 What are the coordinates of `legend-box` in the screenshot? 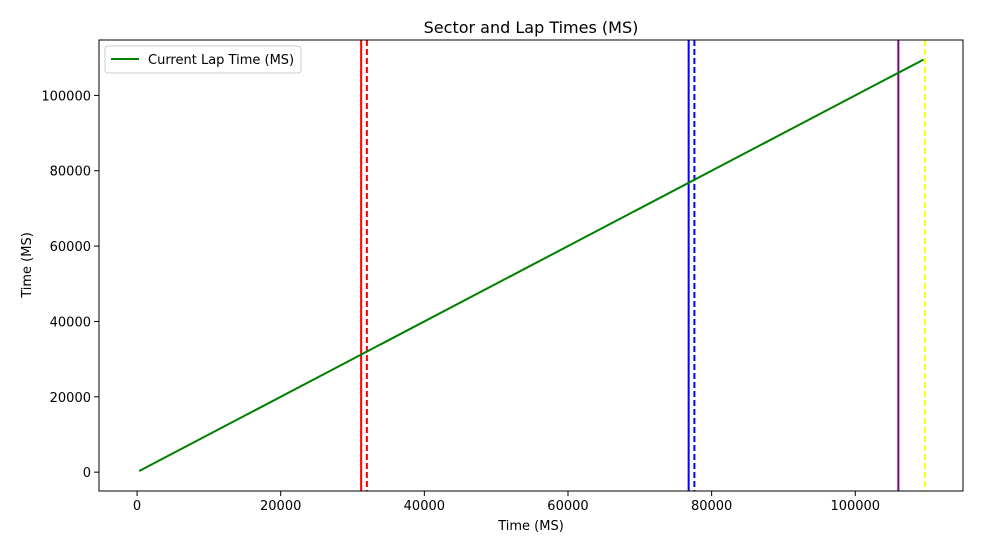 It's located at (203, 59).